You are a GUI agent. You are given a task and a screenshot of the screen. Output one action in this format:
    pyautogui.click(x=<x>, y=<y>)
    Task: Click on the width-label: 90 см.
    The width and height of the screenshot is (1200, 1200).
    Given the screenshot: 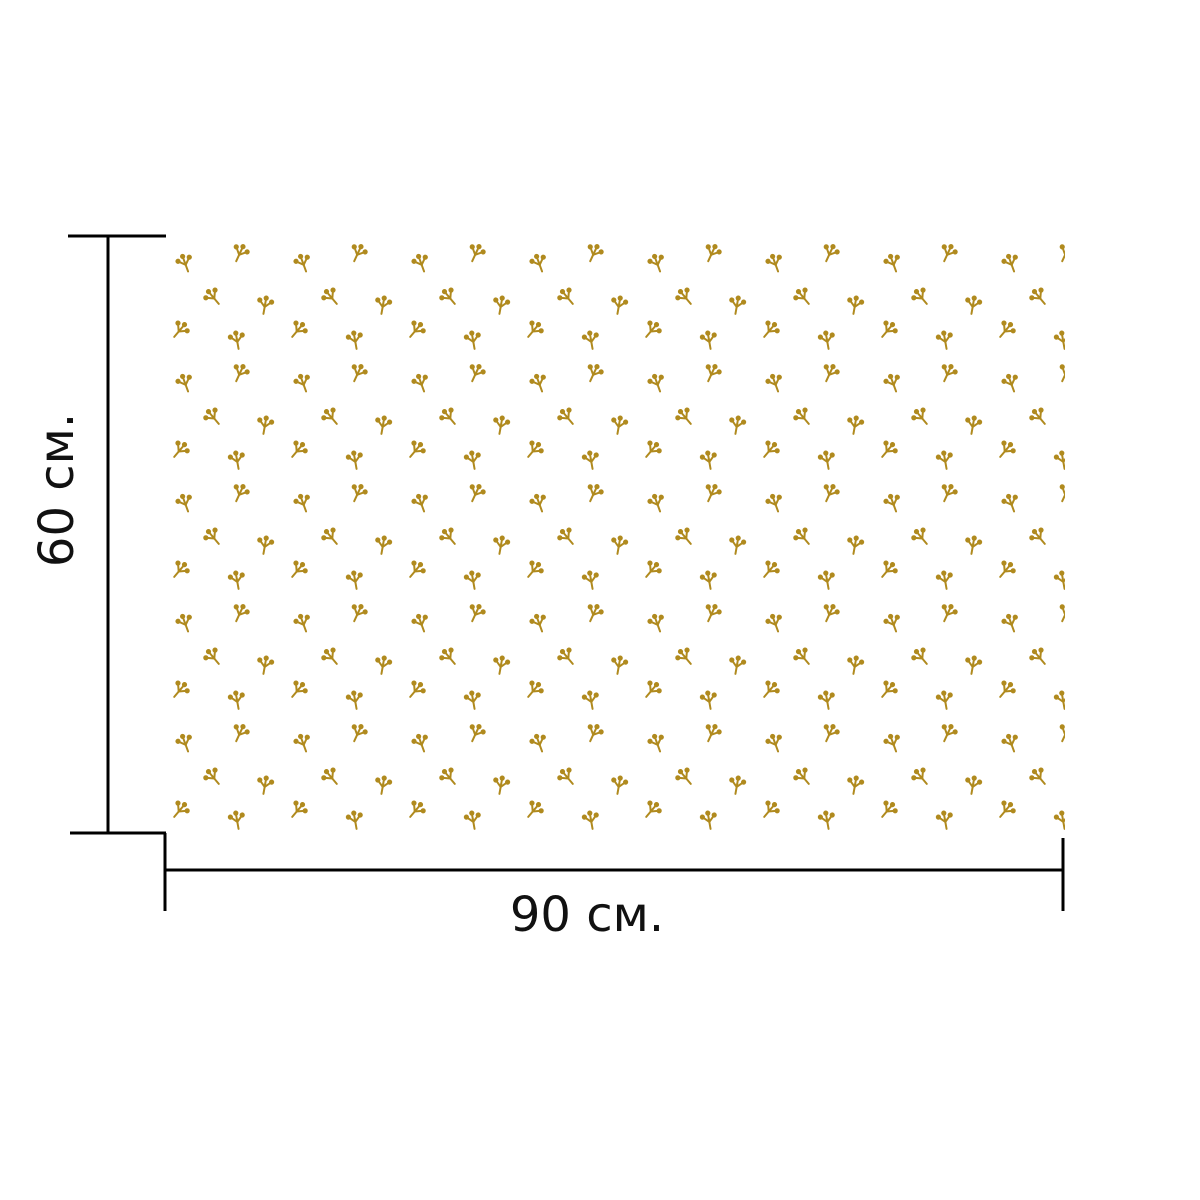 What is the action you would take?
    pyautogui.click(x=587, y=915)
    